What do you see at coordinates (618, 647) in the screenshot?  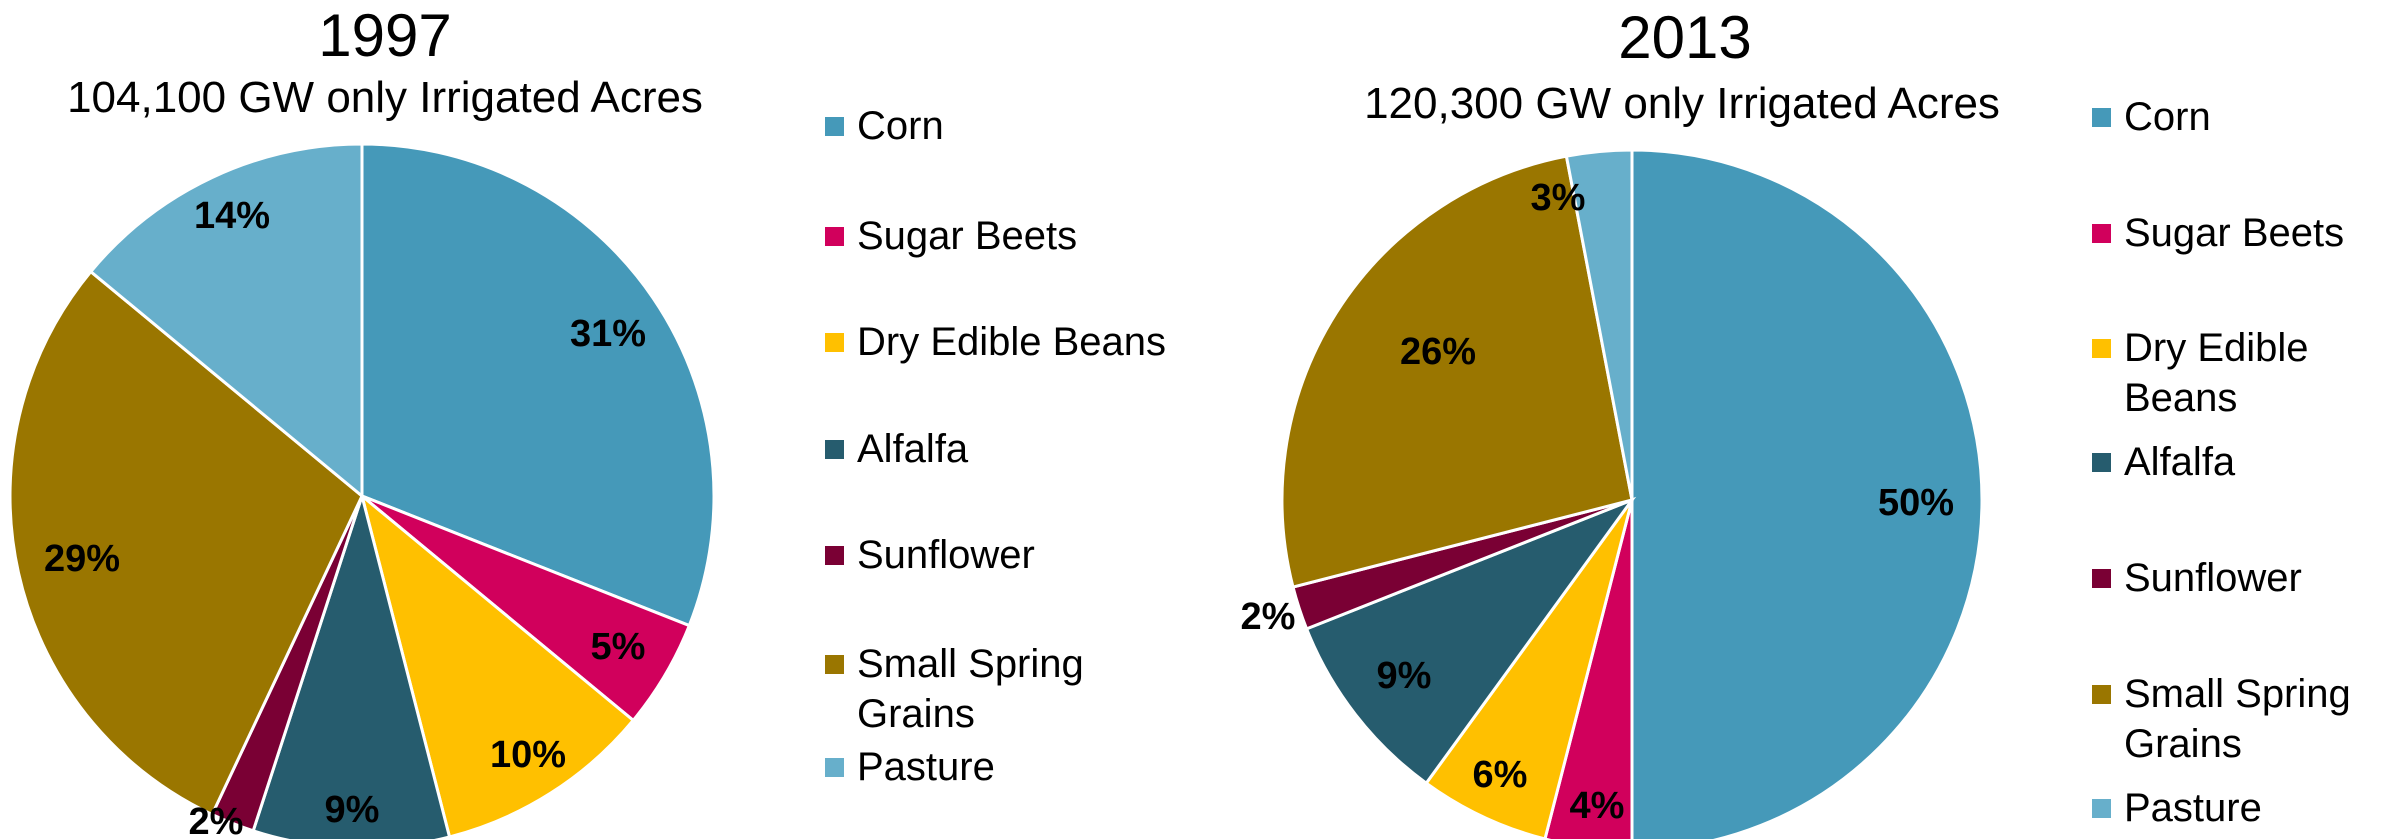 I see `data-label-sugar-beets: 5%` at bounding box center [618, 647].